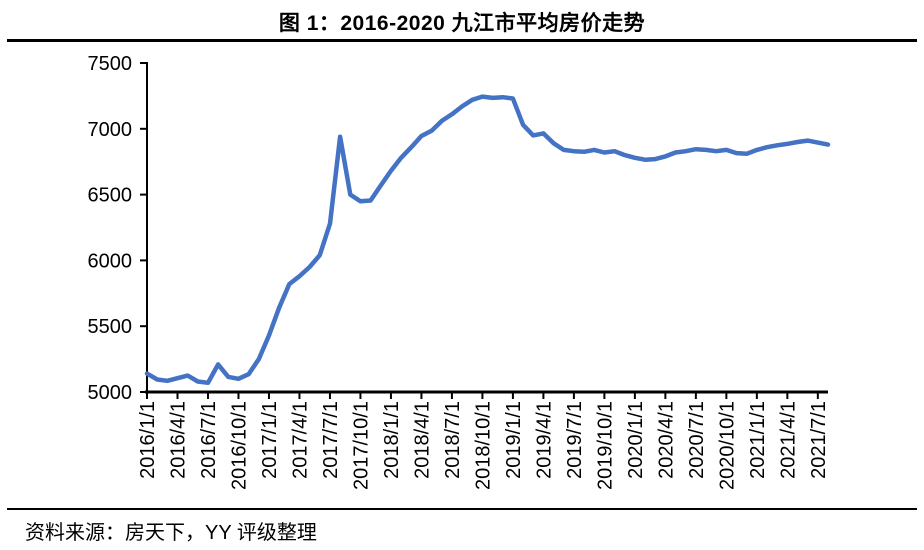 This screenshot has width=924, height=550. Describe the element at coordinates (110, 261) in the screenshot. I see `y-axis-label: 6000` at that location.